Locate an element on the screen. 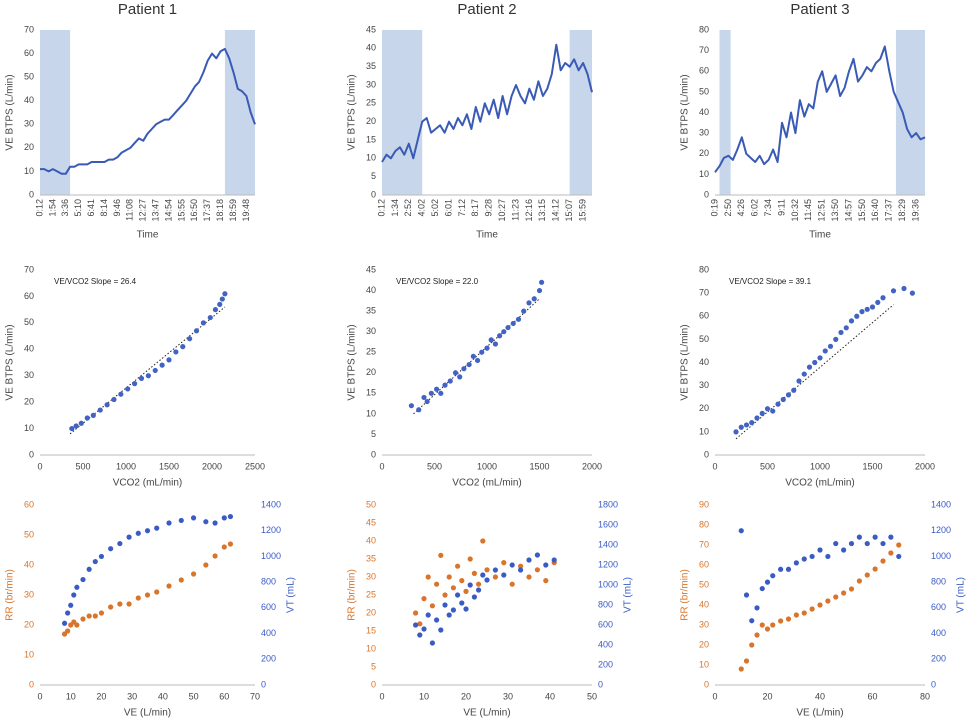 The width and height of the screenshot is (980, 723). x-tick-label: 18:29 is located at coordinates (902, 210).